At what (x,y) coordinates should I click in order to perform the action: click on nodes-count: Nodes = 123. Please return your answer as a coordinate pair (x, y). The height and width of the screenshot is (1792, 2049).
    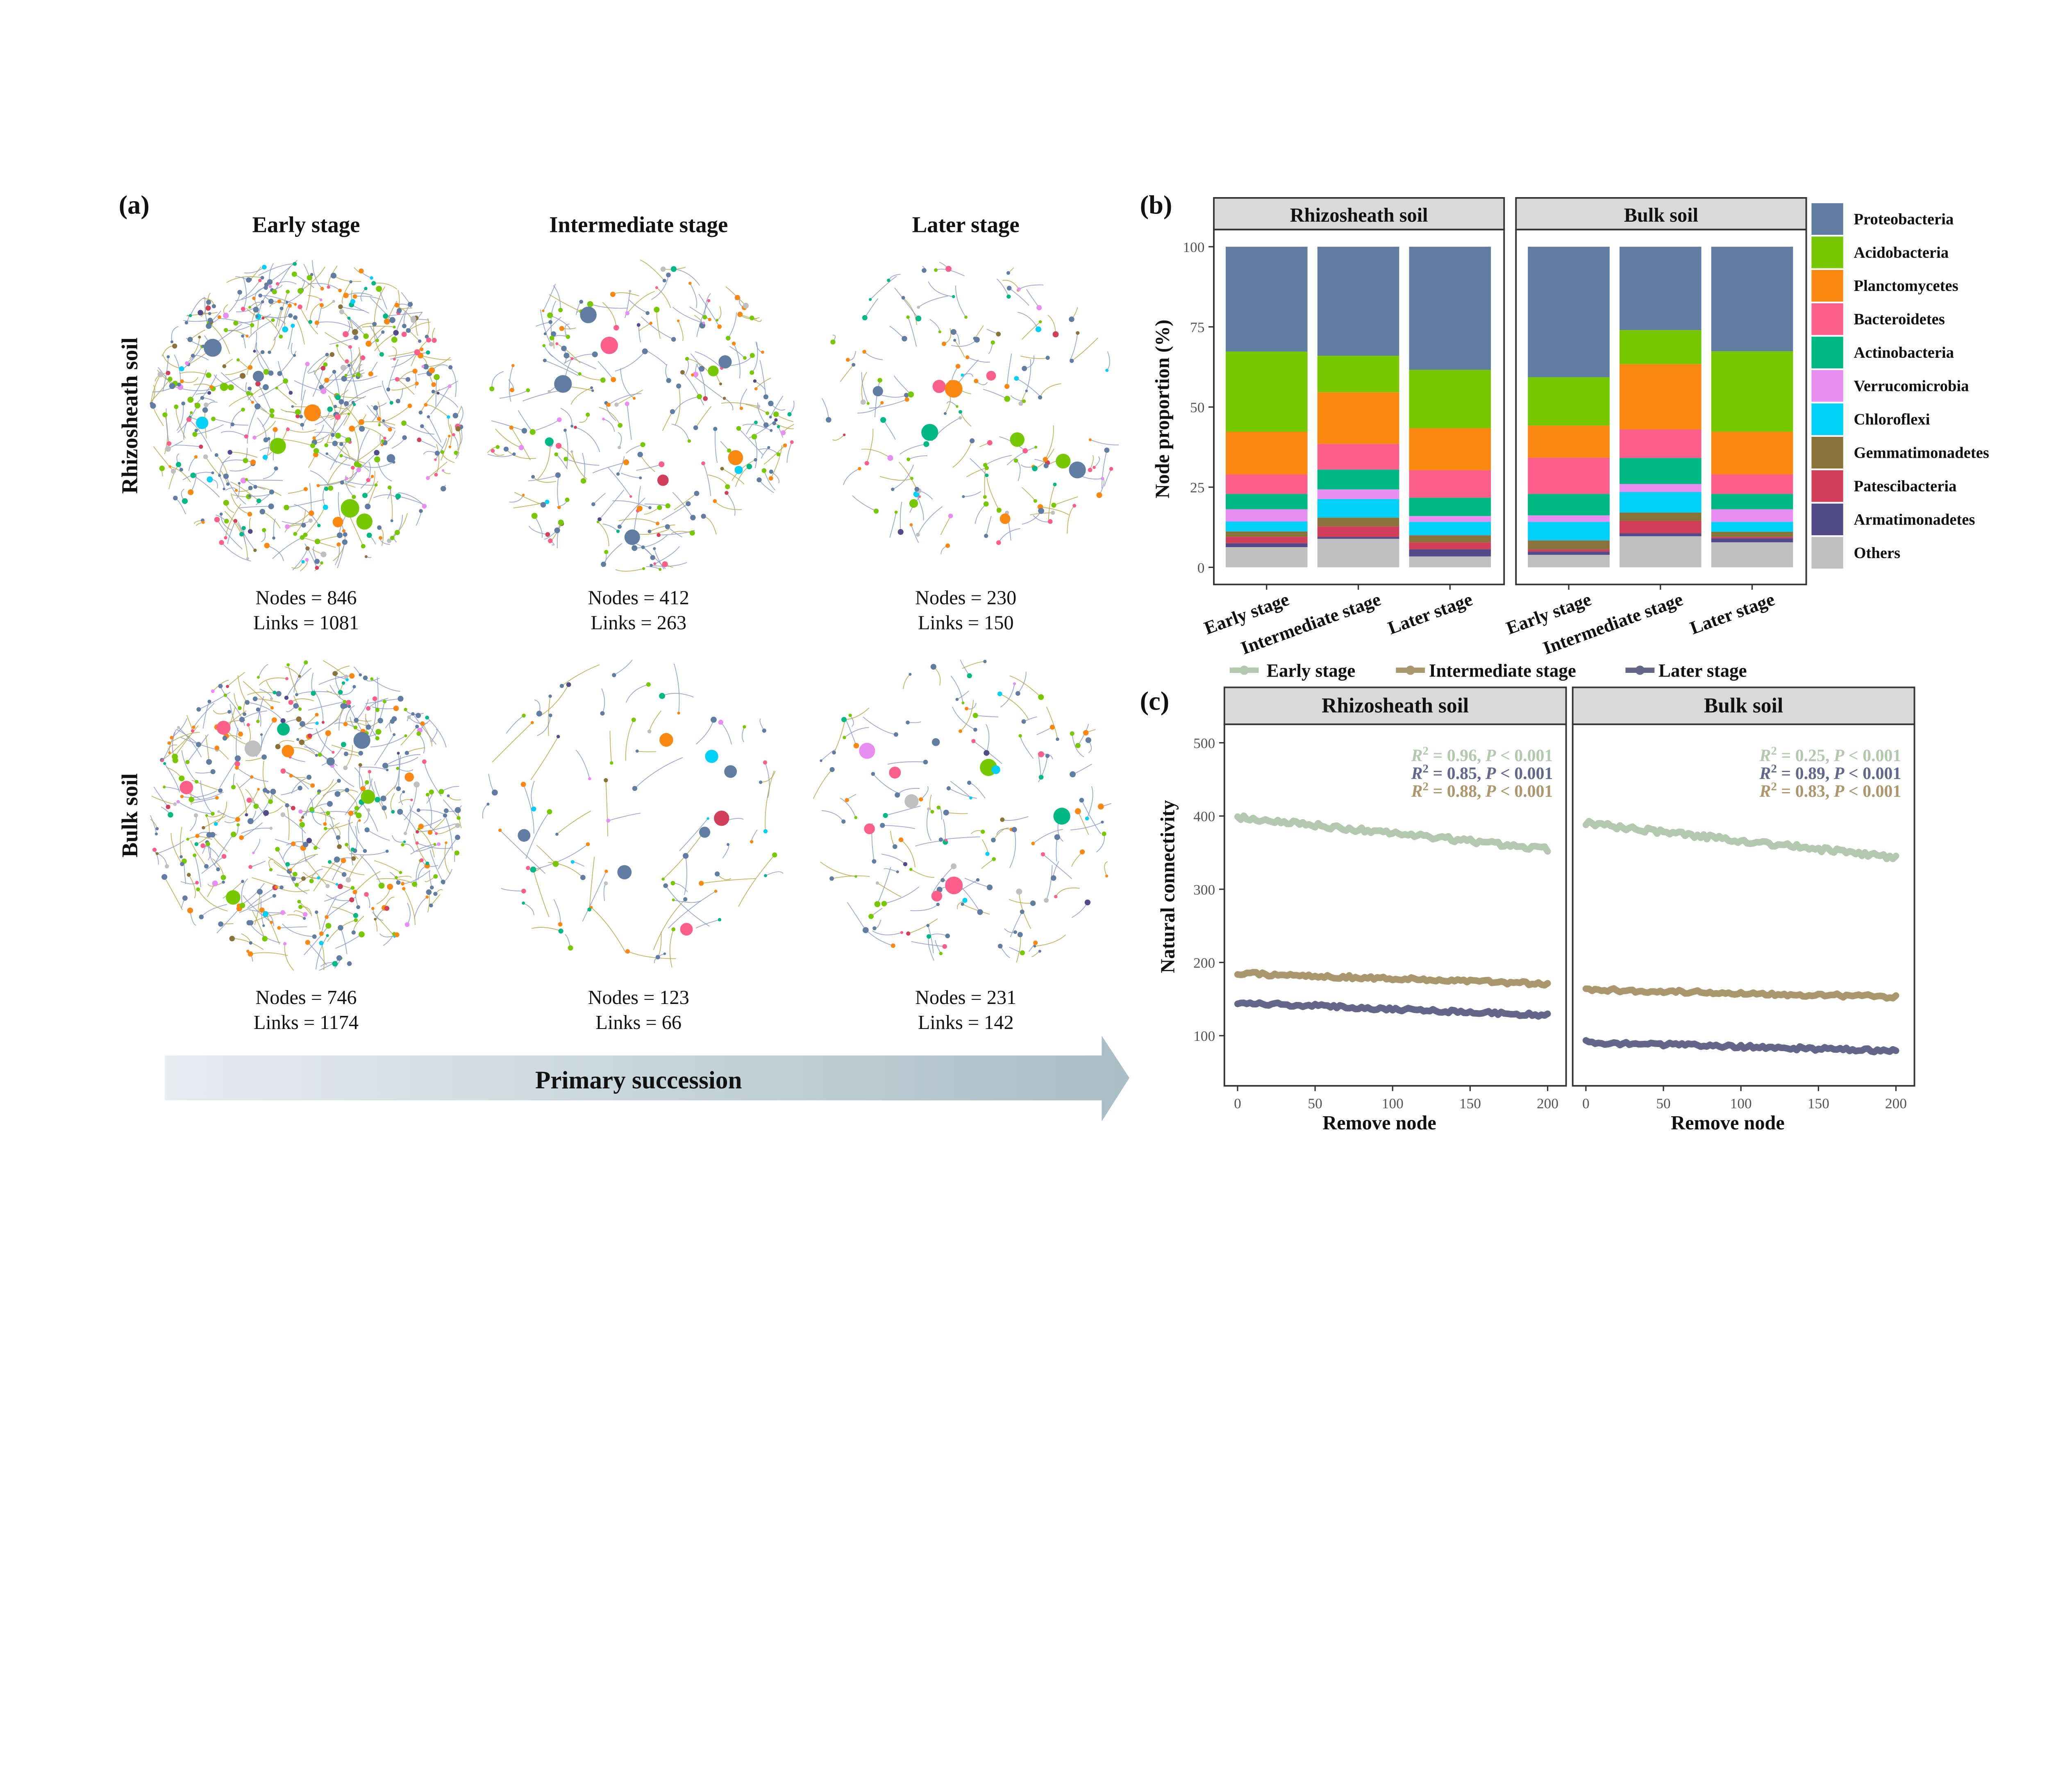
    Looking at the image, I should click on (638, 997).